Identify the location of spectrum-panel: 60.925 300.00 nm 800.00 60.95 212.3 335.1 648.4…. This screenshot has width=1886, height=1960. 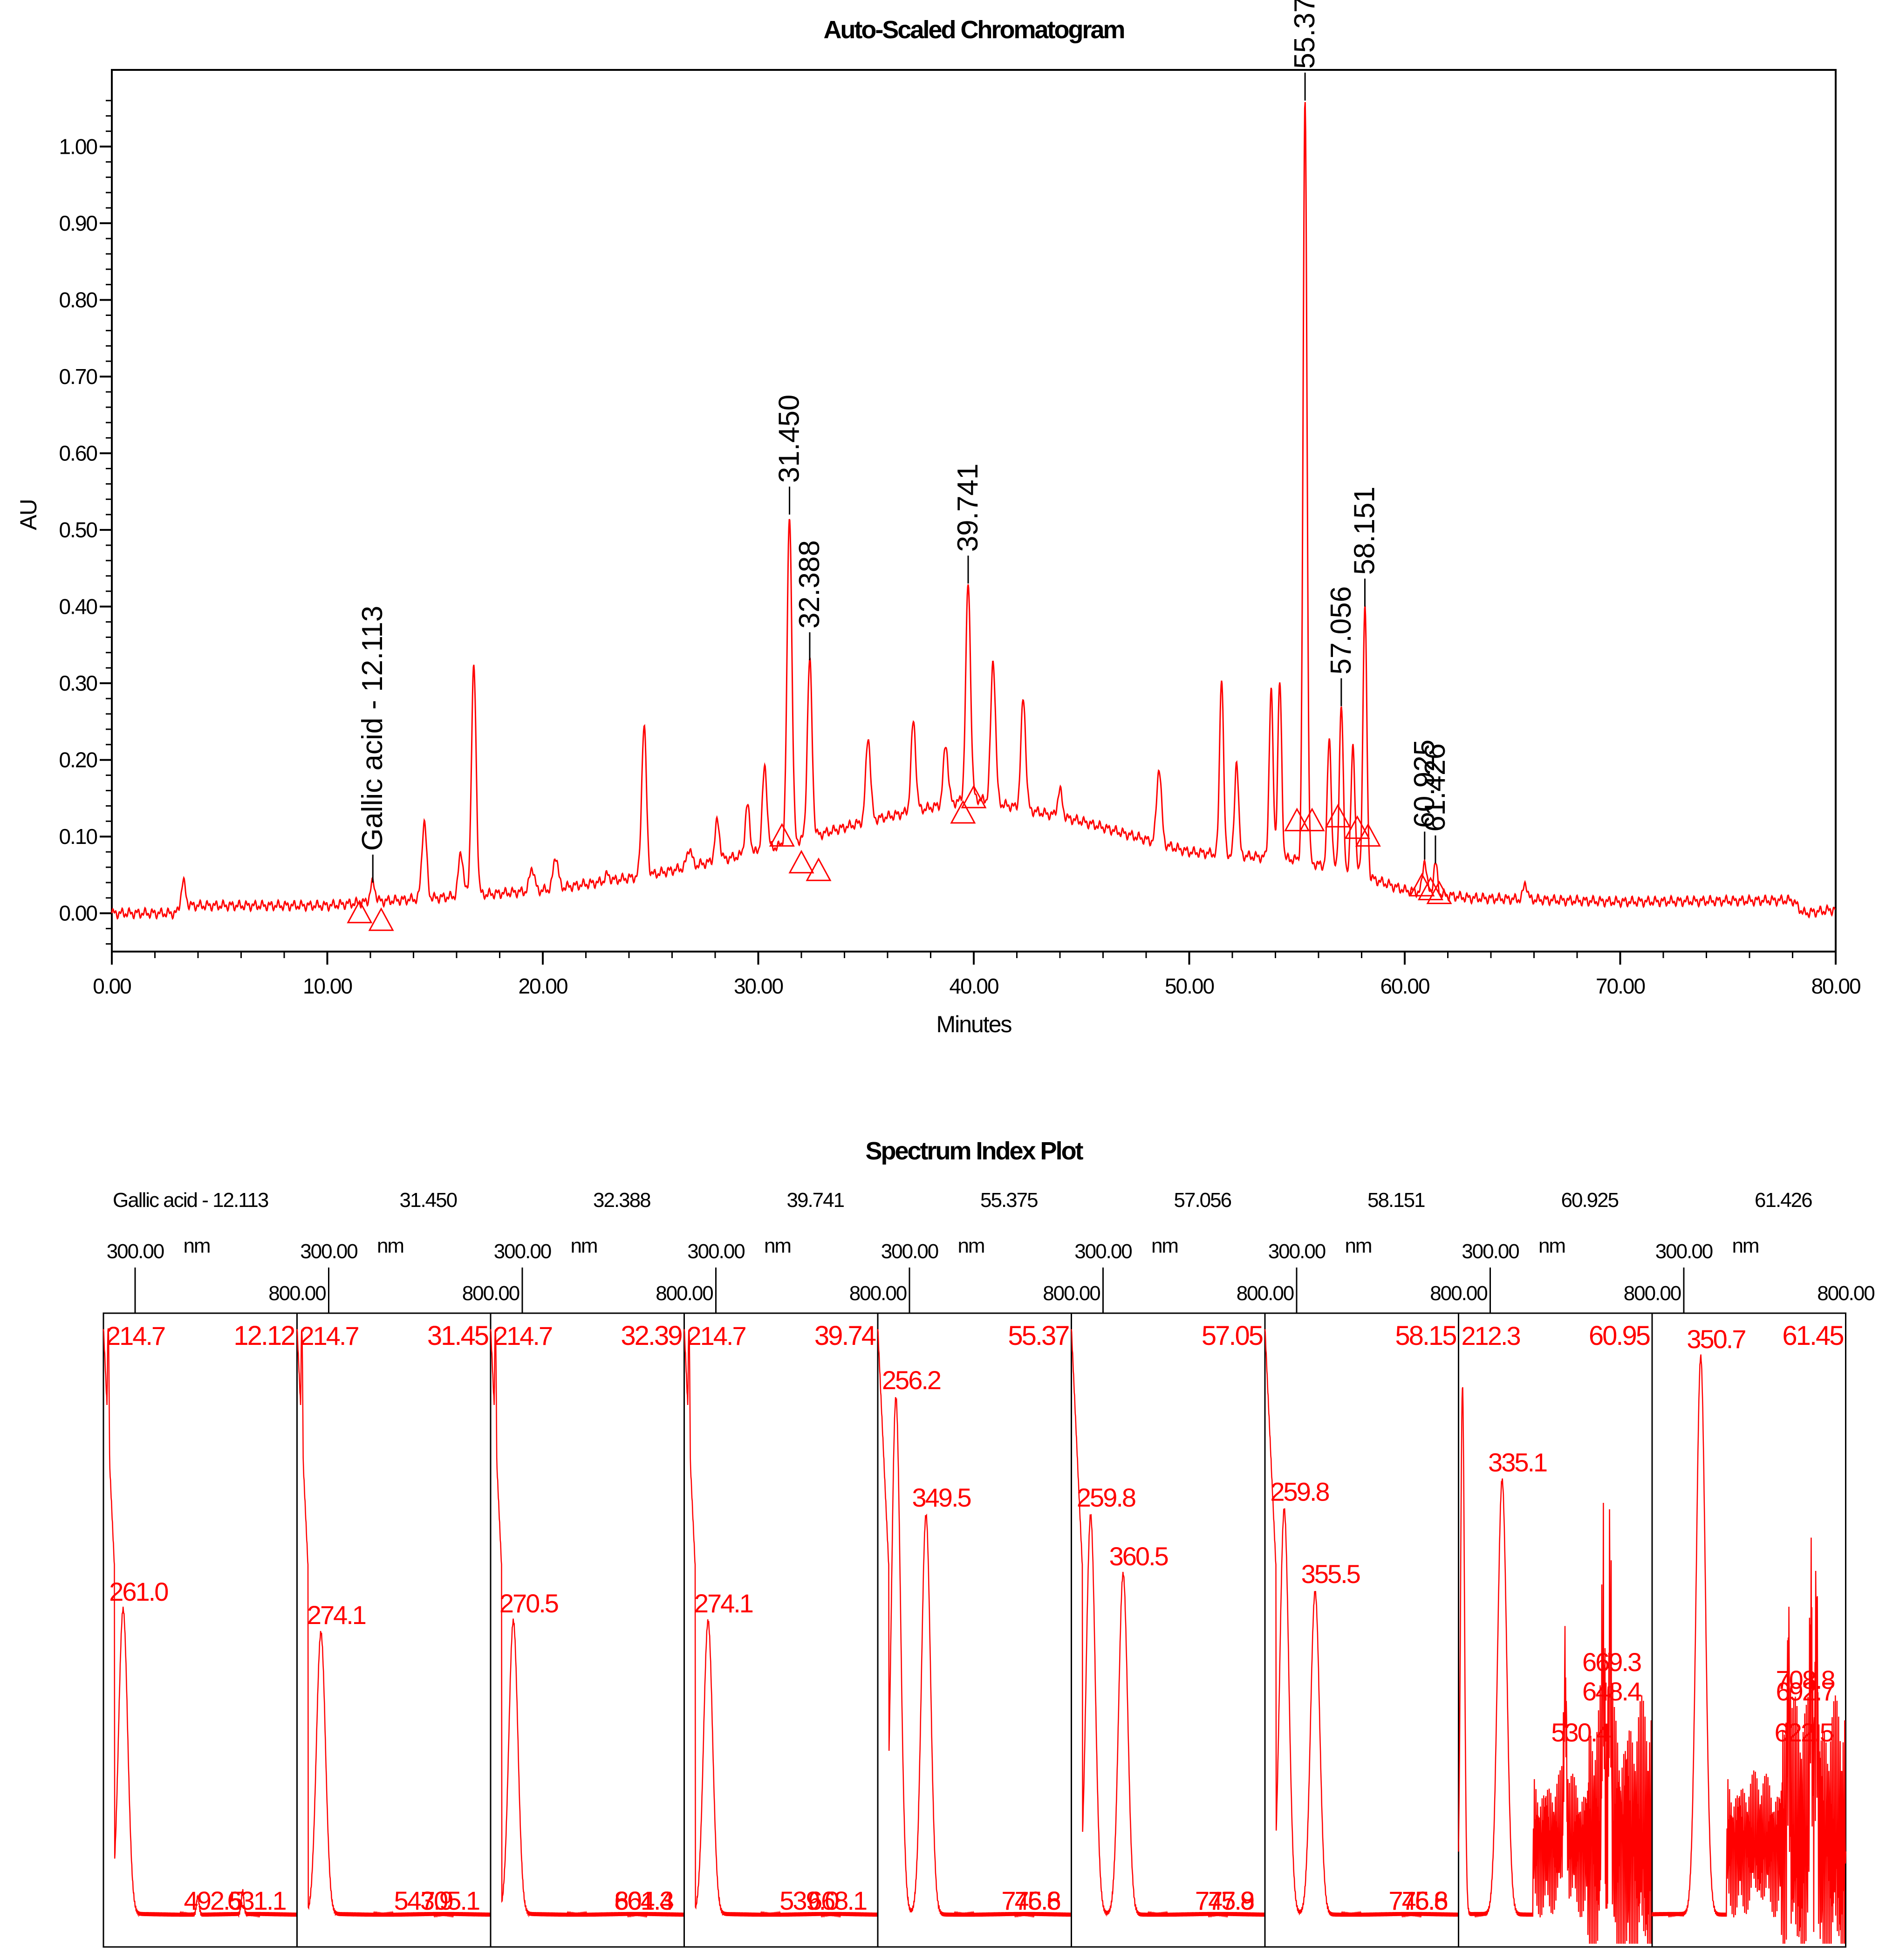
(1570, 1568).